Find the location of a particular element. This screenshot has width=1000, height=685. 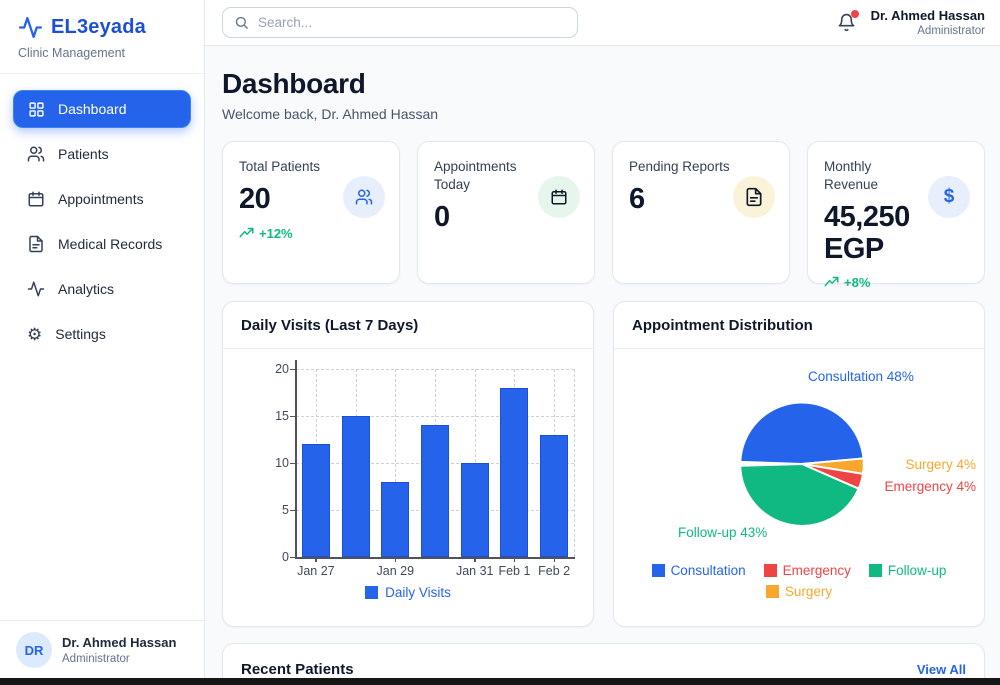

sidebar-user-card: DR Dr. Ahmed Hassan Administrator is located at coordinates (102, 649).